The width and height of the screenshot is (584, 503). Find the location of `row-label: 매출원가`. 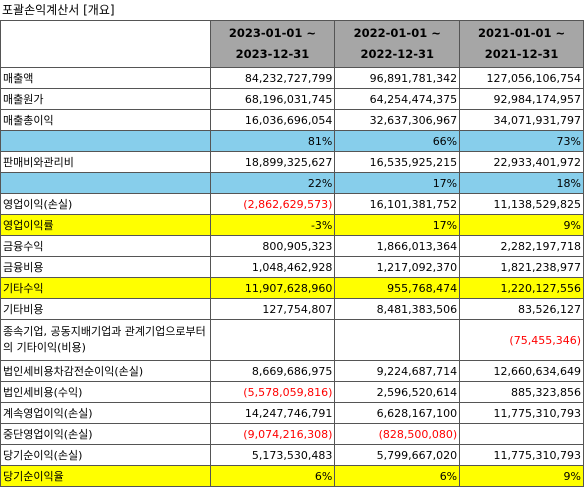

row-label: 매출원가 is located at coordinates (105, 99).